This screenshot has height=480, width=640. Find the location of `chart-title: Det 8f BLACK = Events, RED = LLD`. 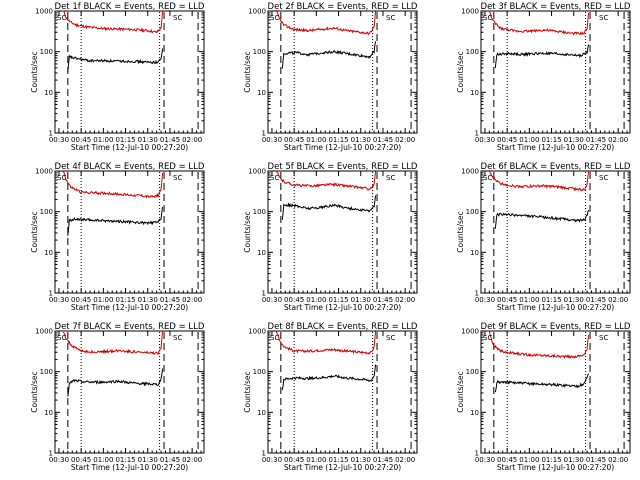

chart-title: Det 8f BLACK = Events, RED = LLD is located at coordinates (343, 327).